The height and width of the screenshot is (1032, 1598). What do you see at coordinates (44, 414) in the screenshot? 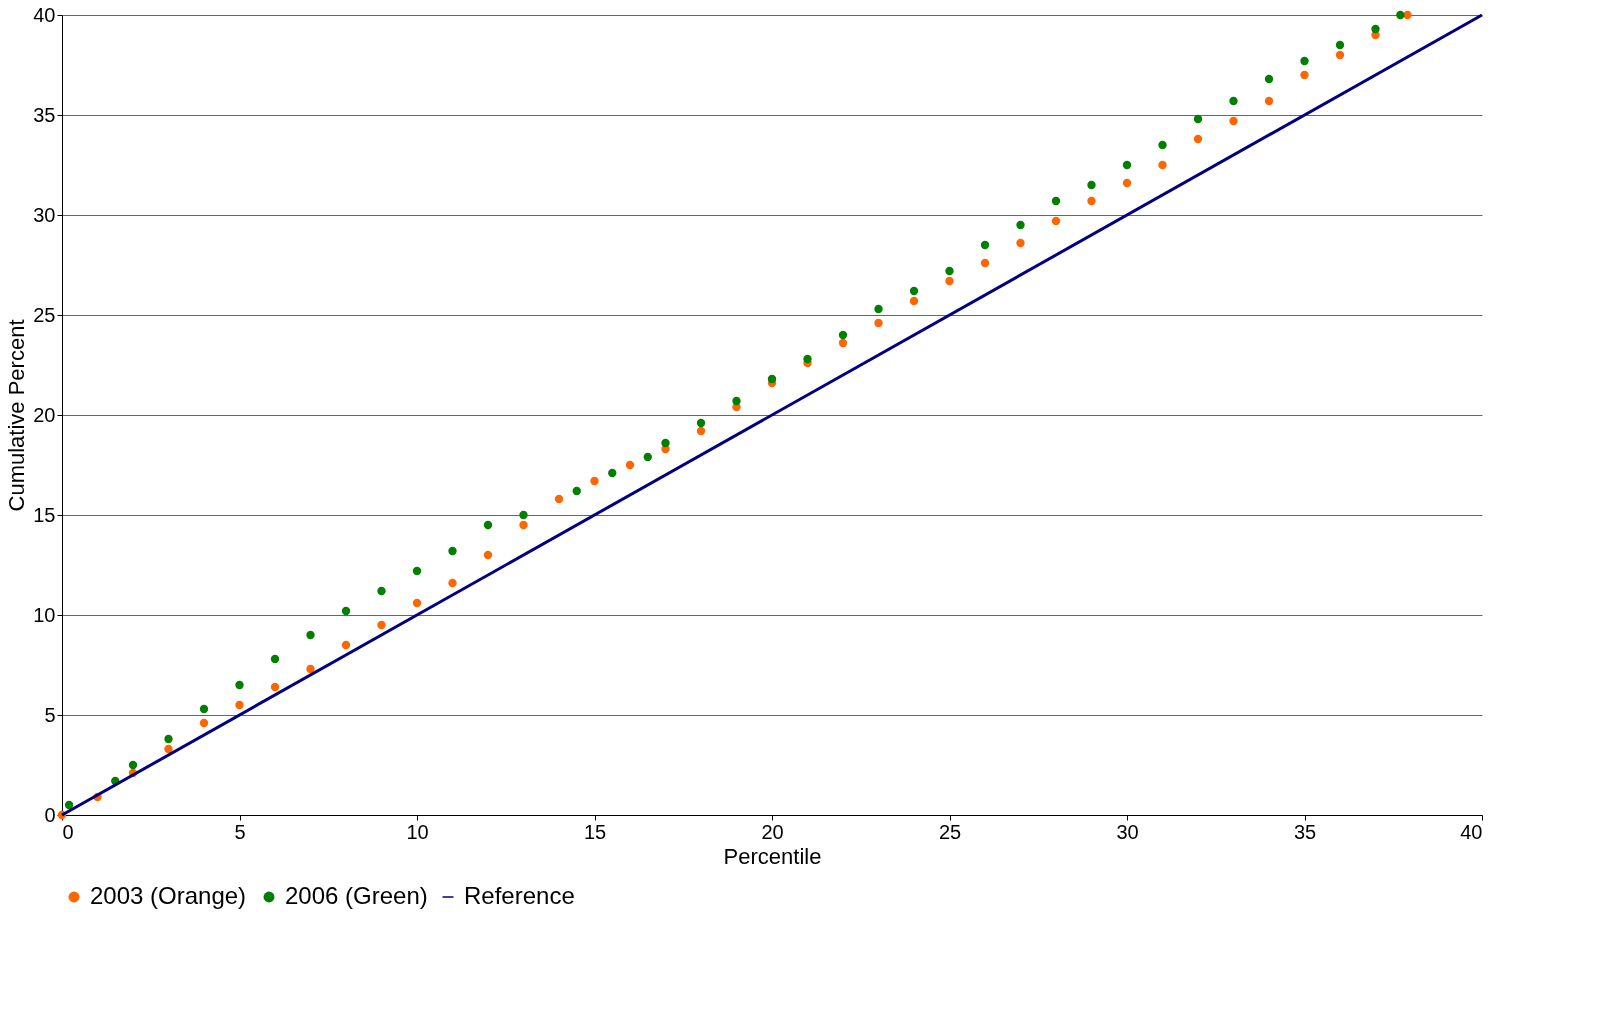
I see `y-tick-label: 20` at bounding box center [44, 414].